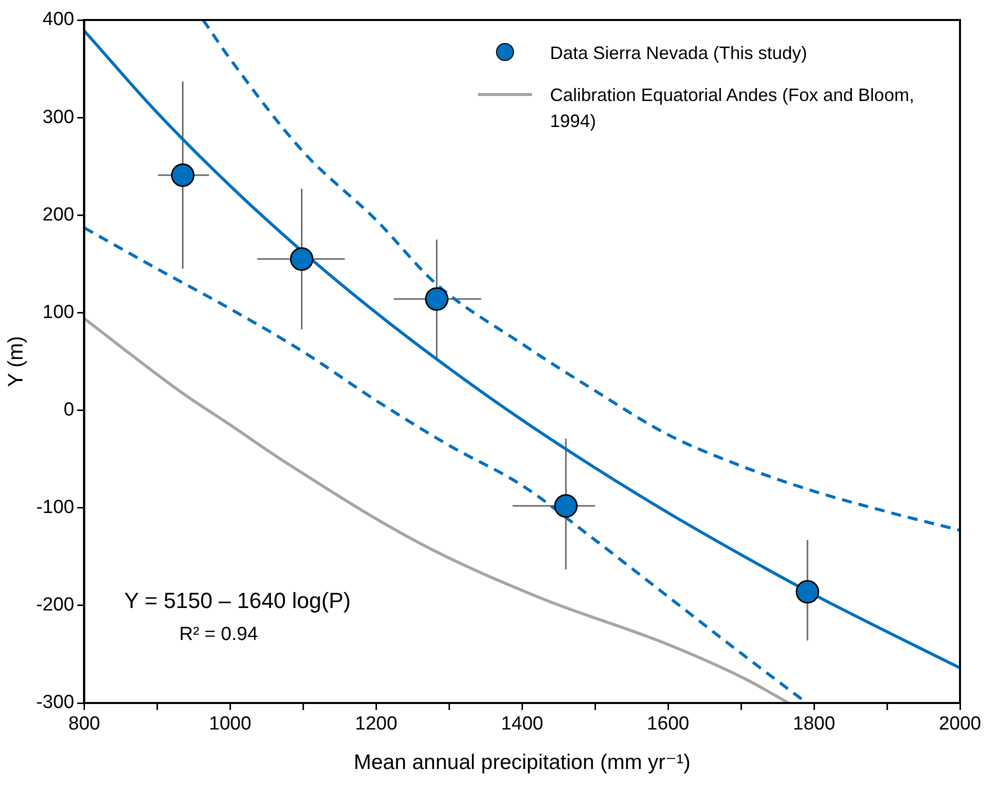 This screenshot has width=990, height=787. What do you see at coordinates (376, 724) in the screenshot?
I see `x-tick-label: 1200` at bounding box center [376, 724].